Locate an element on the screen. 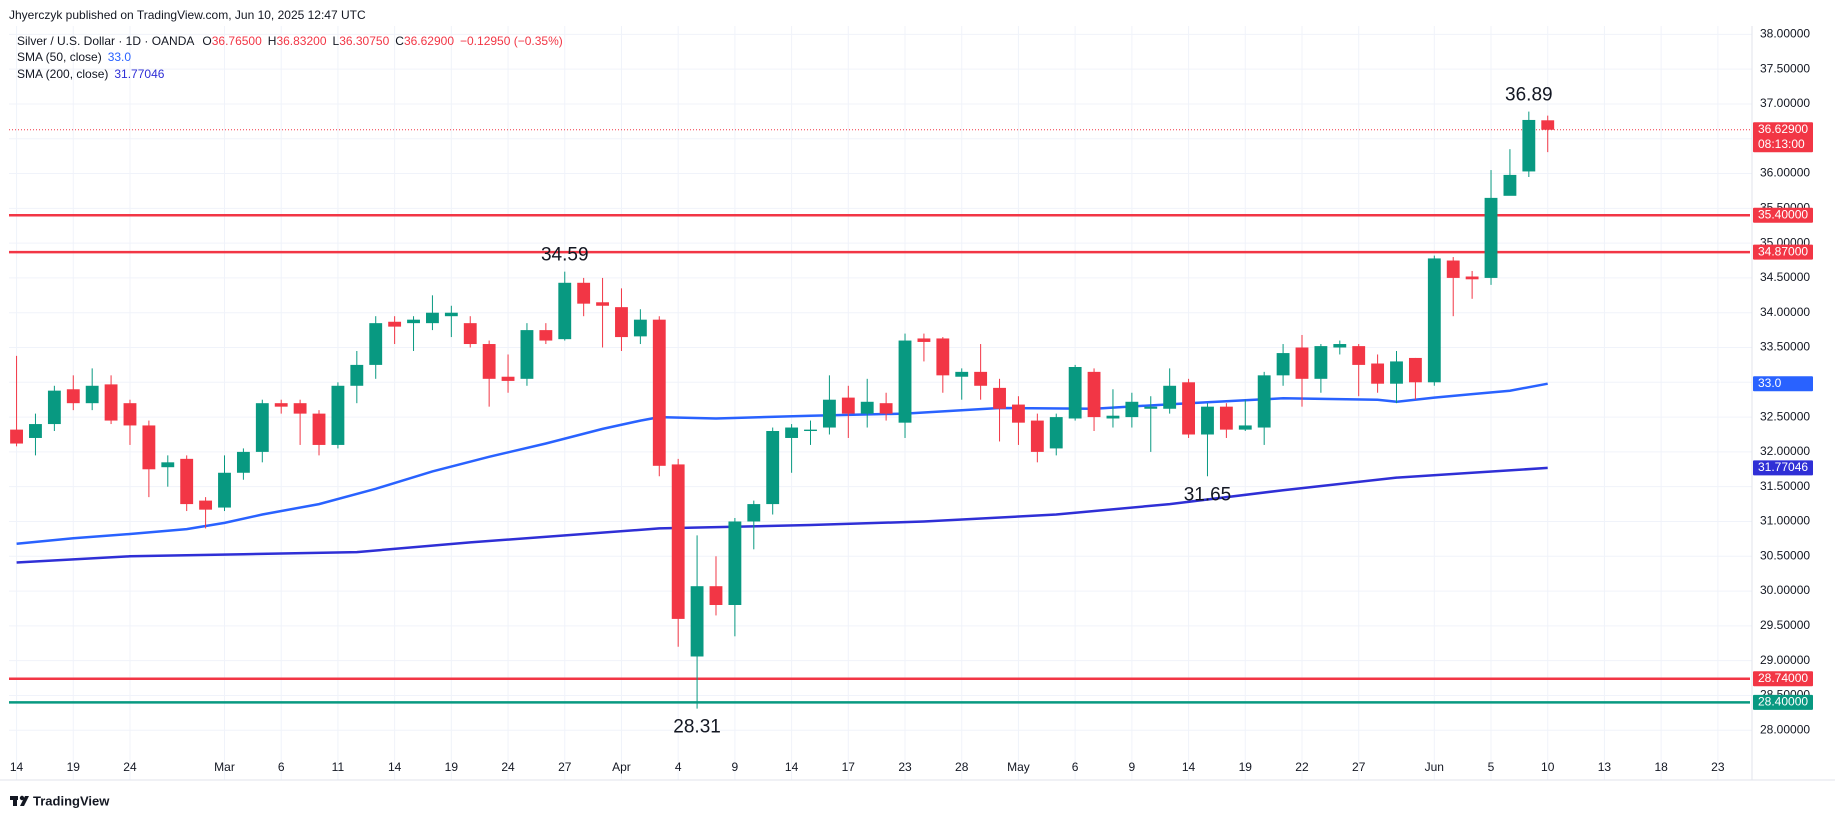 The image size is (1835, 820). last-price-badge-label: 36.62900 is located at coordinates (1783, 129).